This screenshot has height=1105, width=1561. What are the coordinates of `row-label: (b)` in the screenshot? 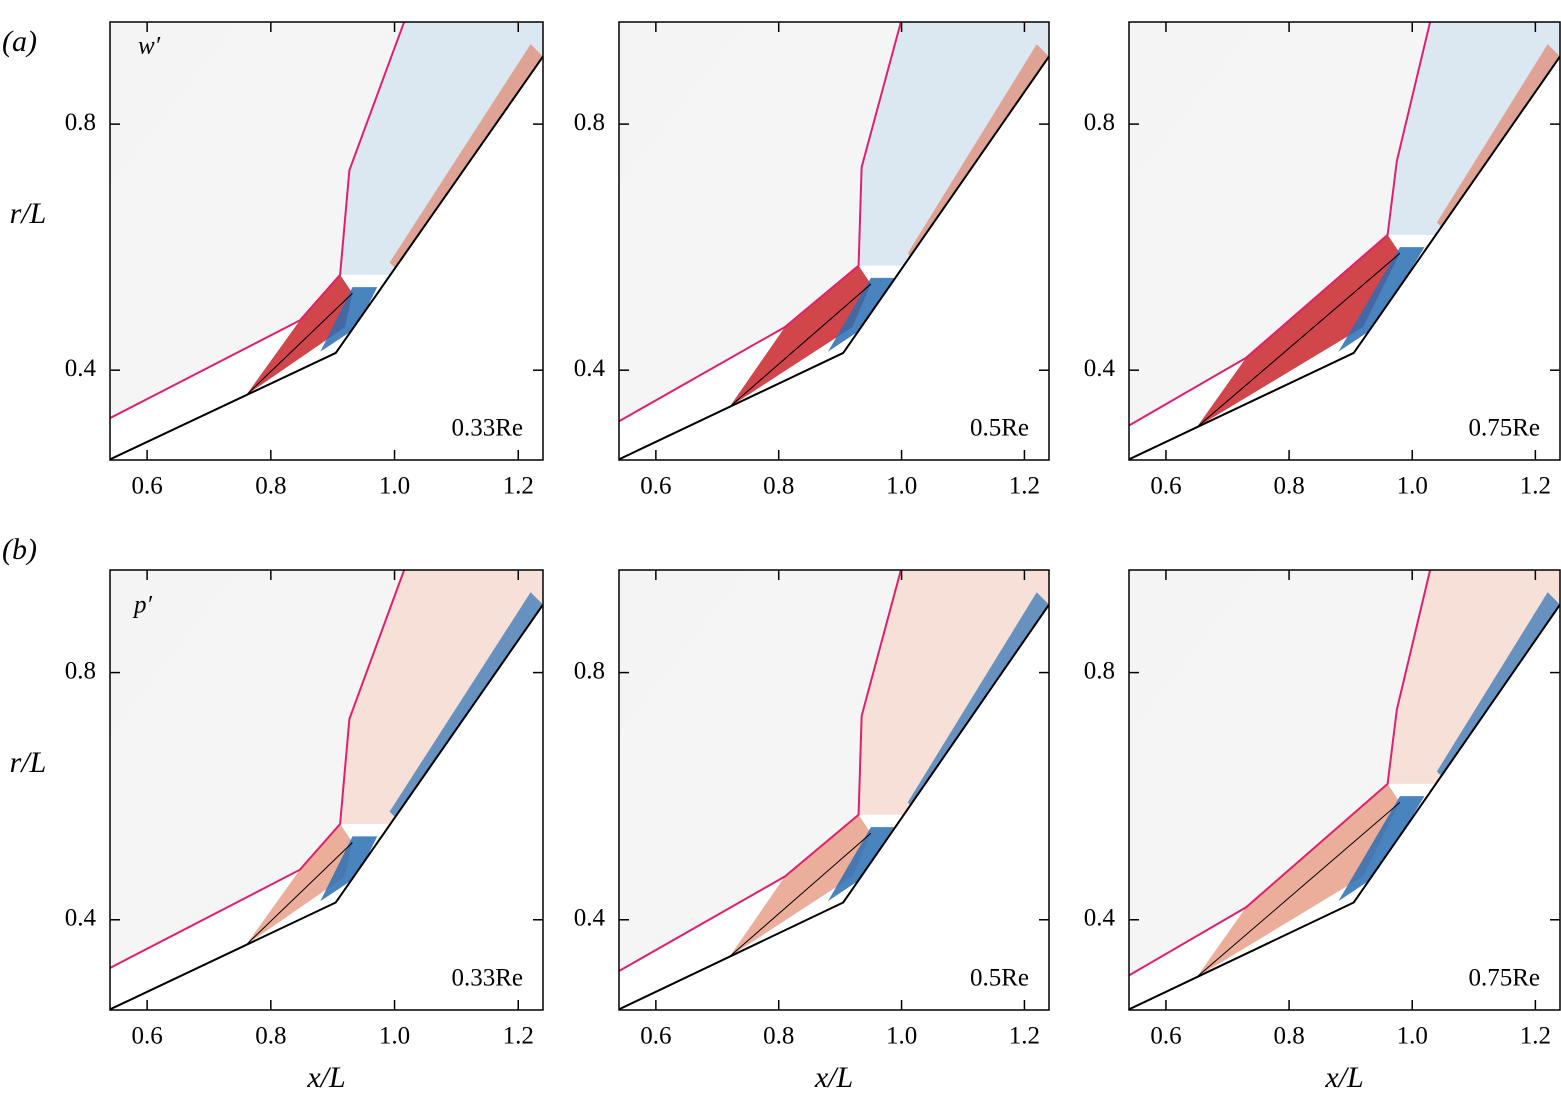 It's located at (19, 549).